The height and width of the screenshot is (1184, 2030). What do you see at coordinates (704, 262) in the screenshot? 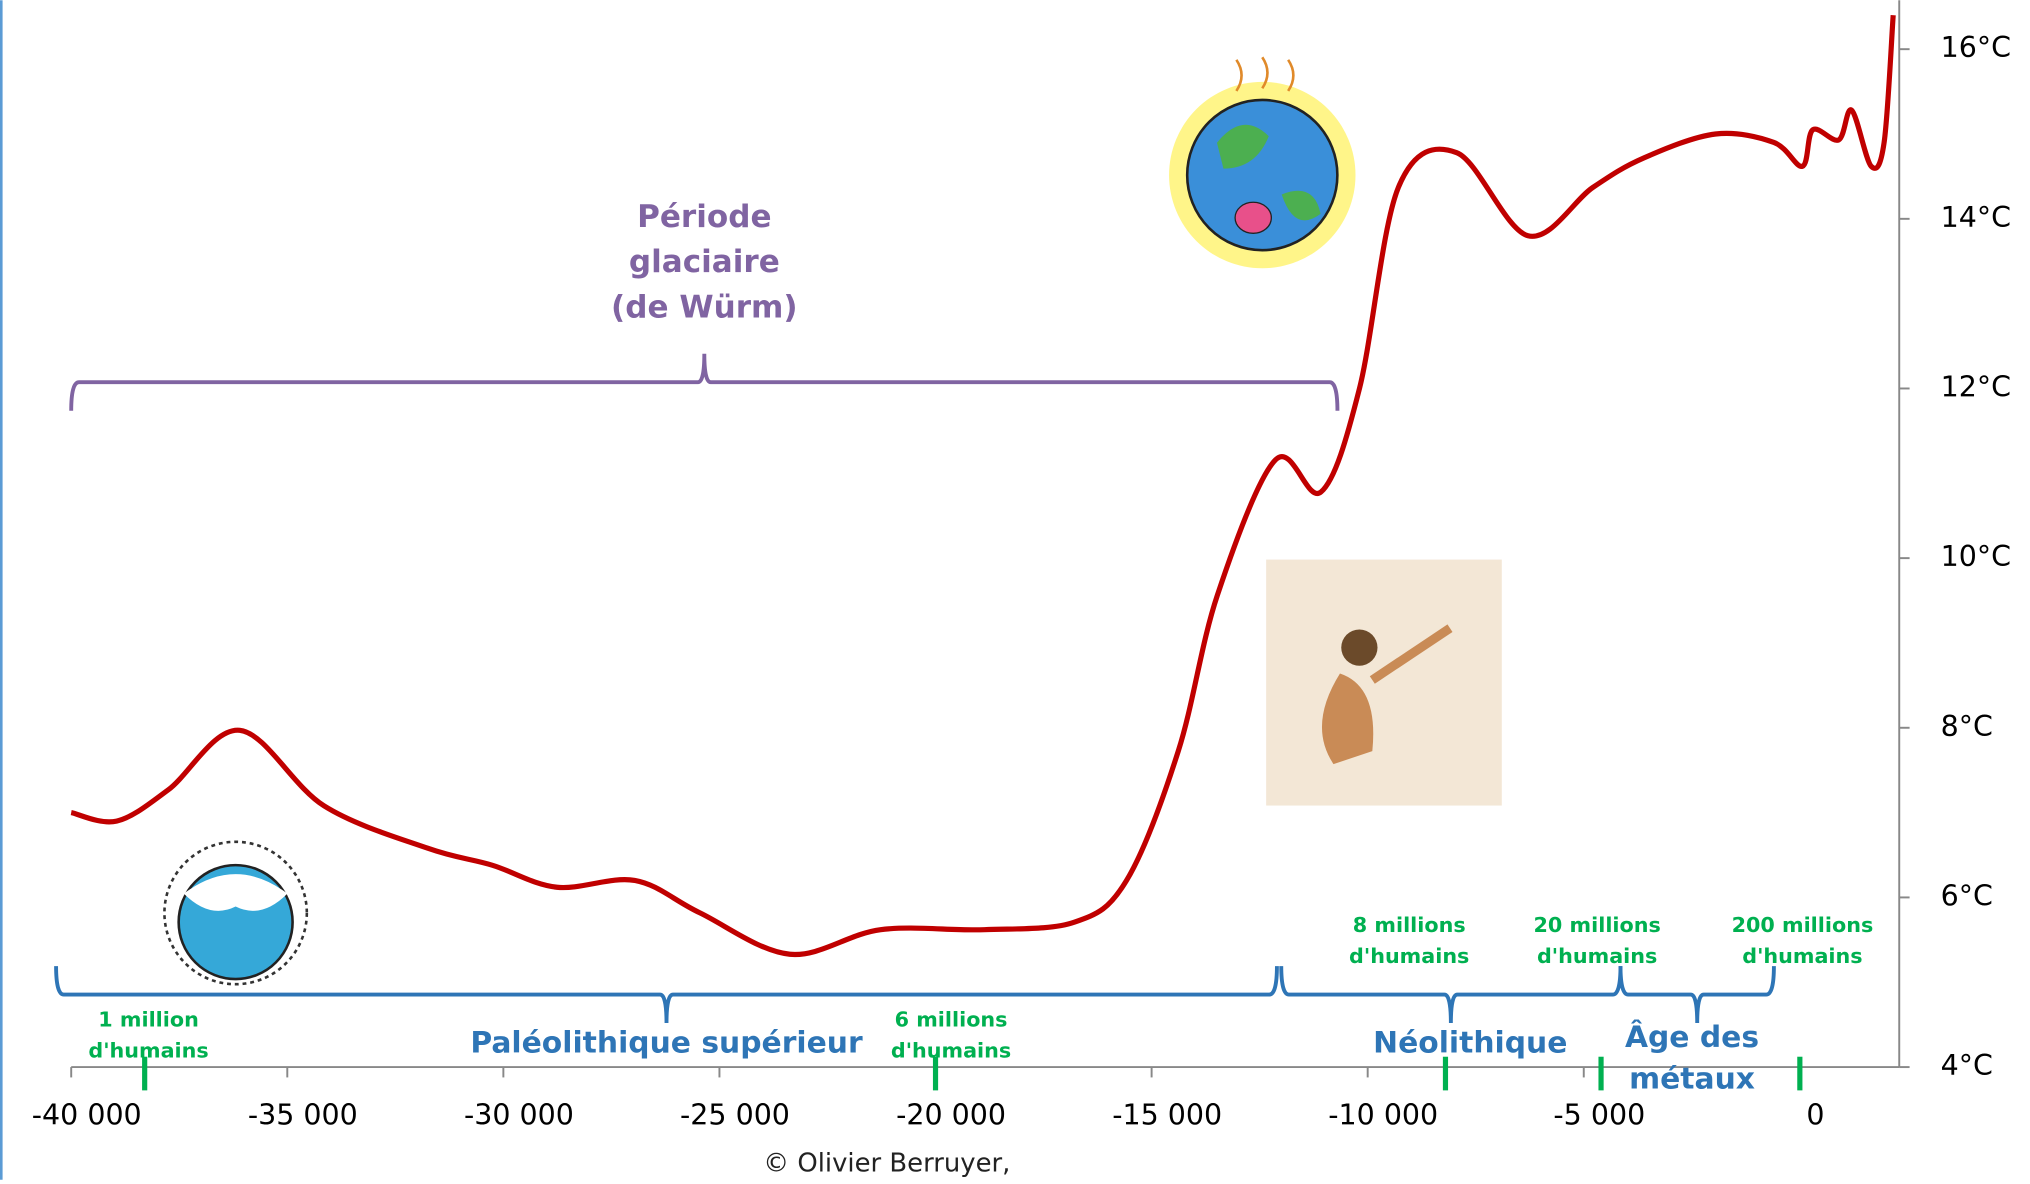
I see `glacial-label: glaciaire` at bounding box center [704, 262].